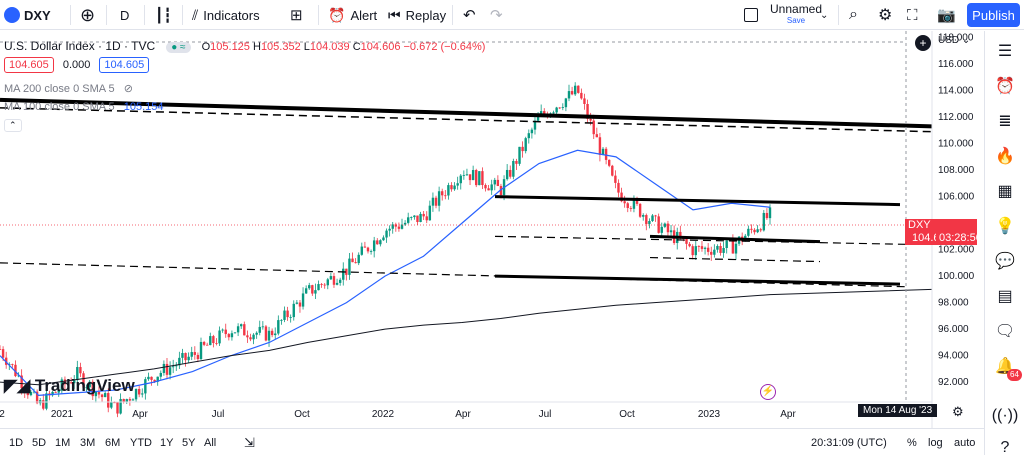  I want to click on range-button-6m: 6M, so click(113, 442).